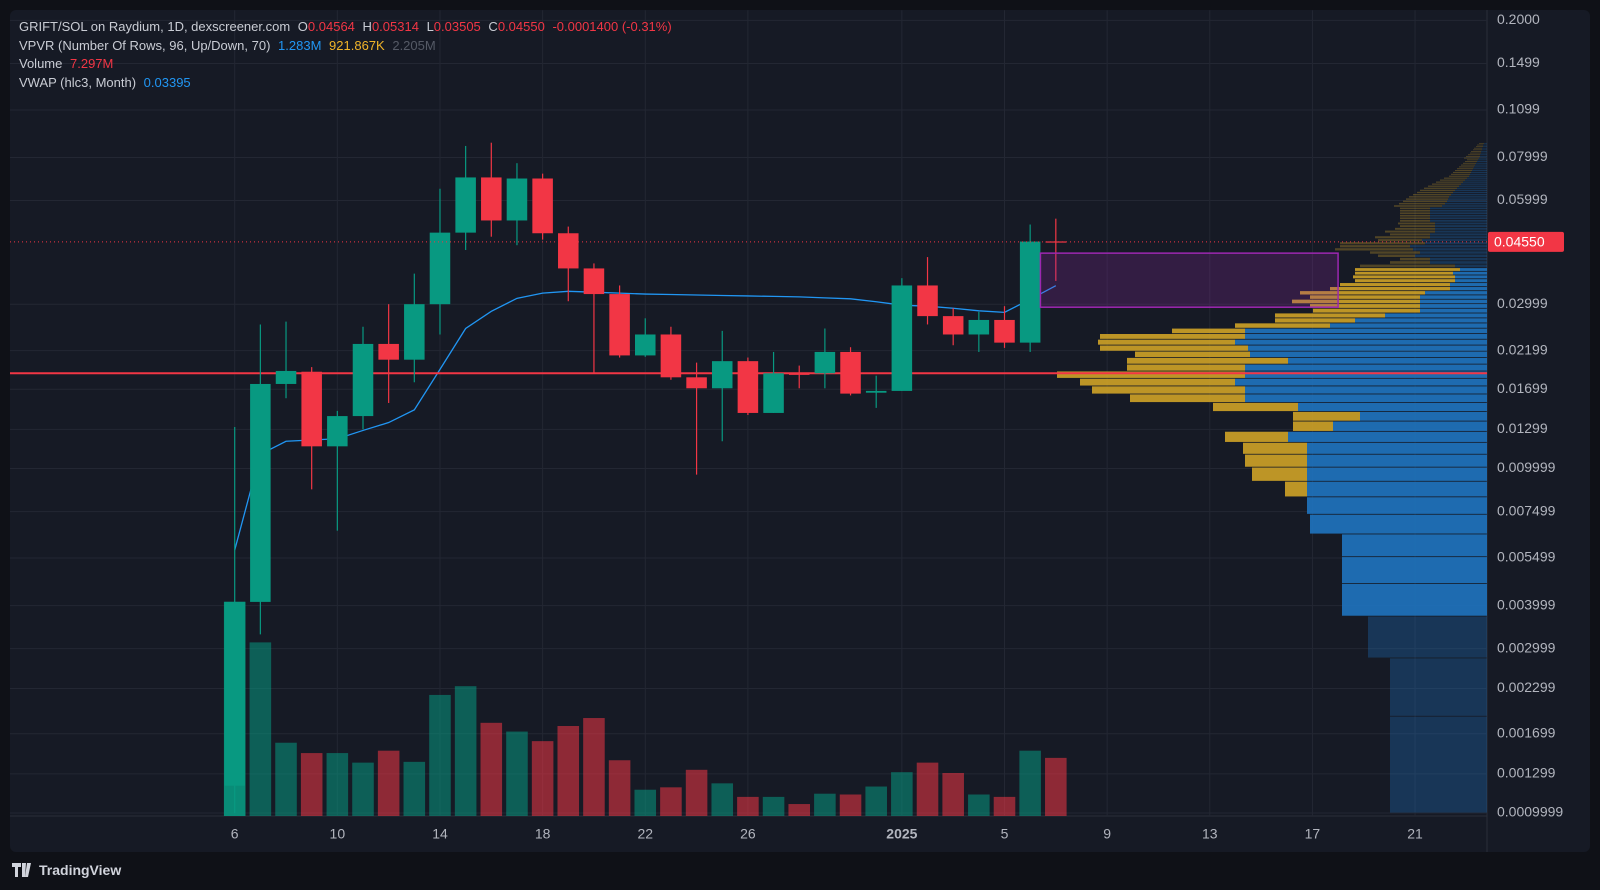 This screenshot has width=1600, height=890. I want to click on indicator-value: 1.283M, so click(300, 45).